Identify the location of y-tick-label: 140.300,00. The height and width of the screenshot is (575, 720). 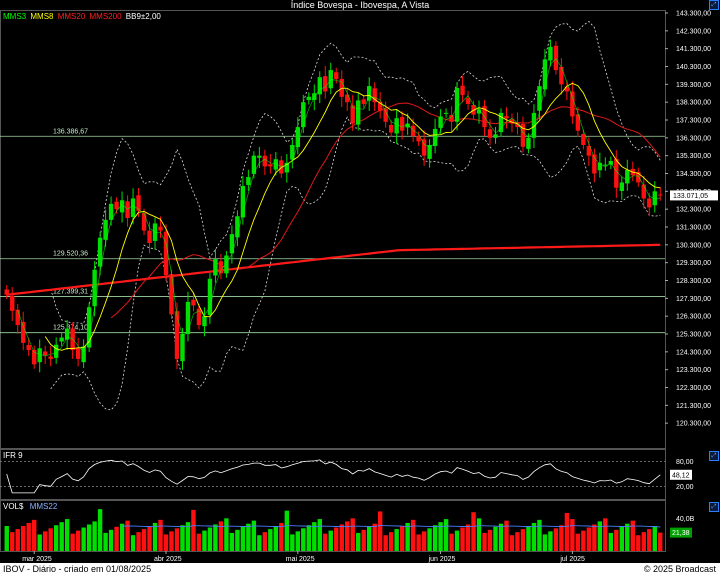
(693, 67).